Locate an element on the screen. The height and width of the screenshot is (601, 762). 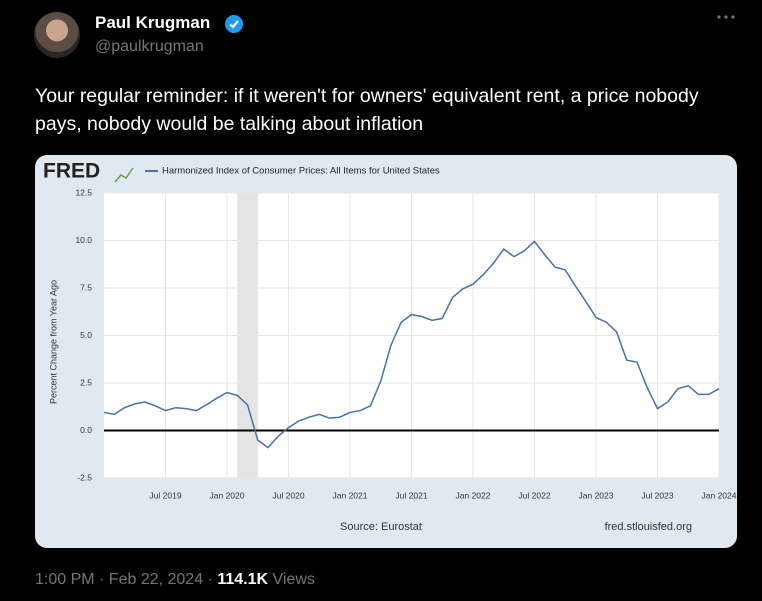
x-tick-label: Jul 2023 is located at coordinates (657, 495).